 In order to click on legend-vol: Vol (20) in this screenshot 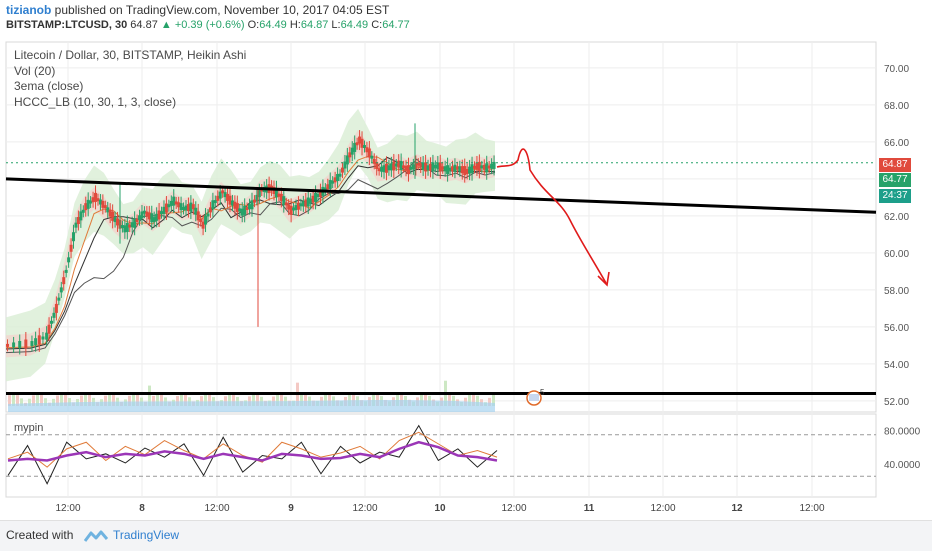, I will do `click(35, 70)`.